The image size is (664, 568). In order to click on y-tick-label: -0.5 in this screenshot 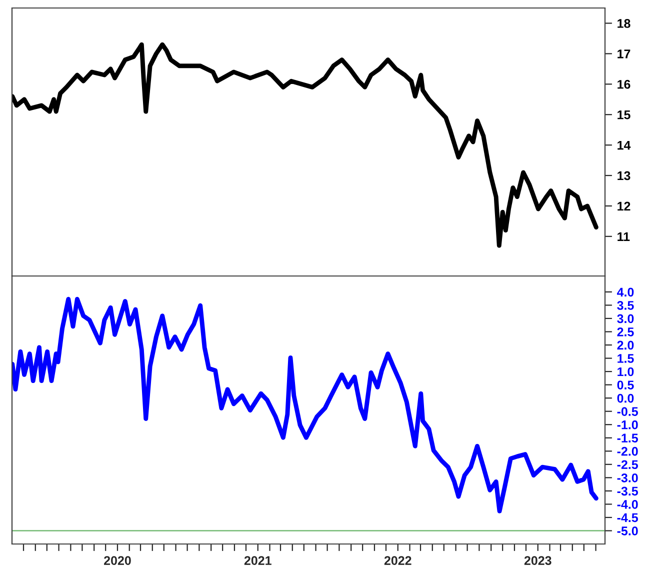, I will do `click(627, 411)`.